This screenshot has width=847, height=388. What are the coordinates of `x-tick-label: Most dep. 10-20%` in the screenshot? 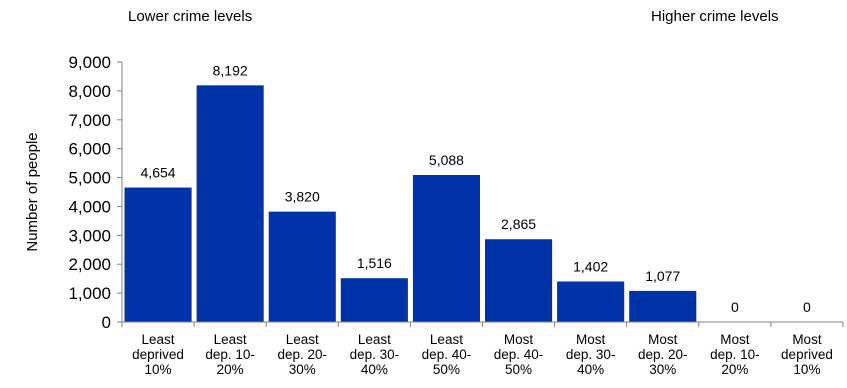 It's located at (735, 354).